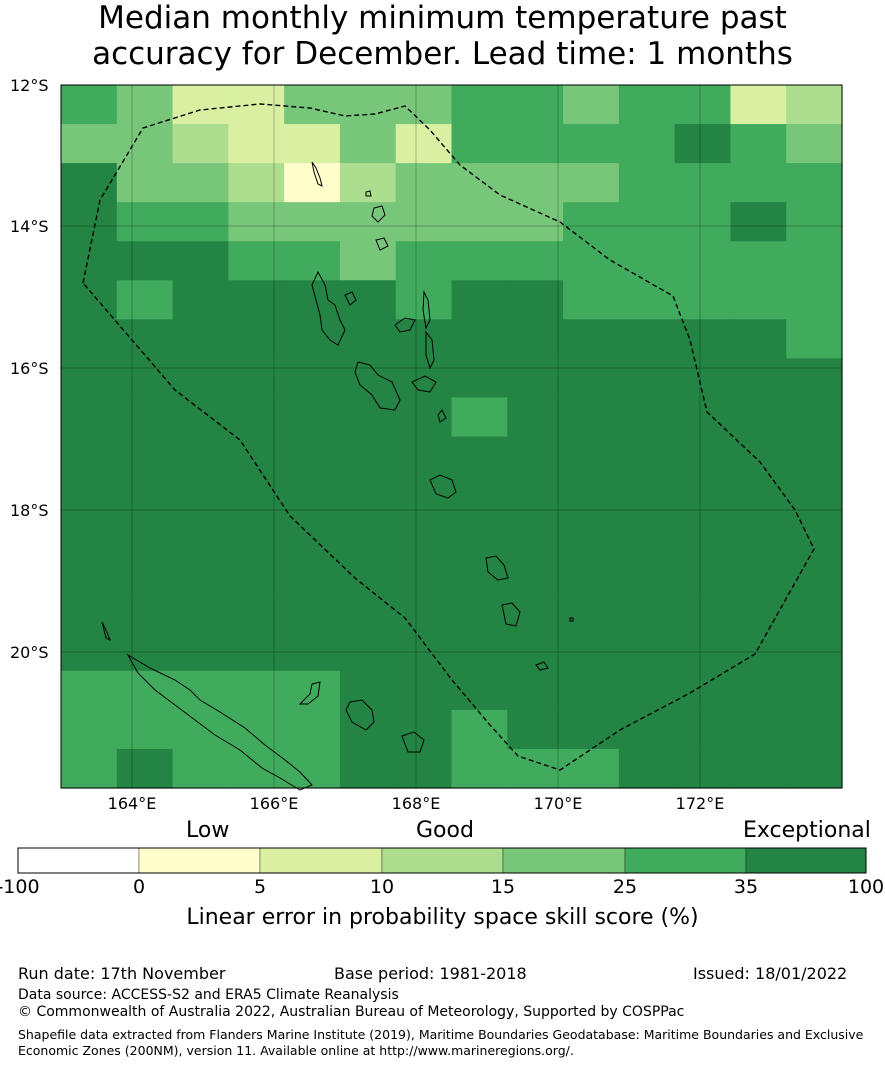 The height and width of the screenshot is (1065, 885). I want to click on island-walpole, so click(571, 619).